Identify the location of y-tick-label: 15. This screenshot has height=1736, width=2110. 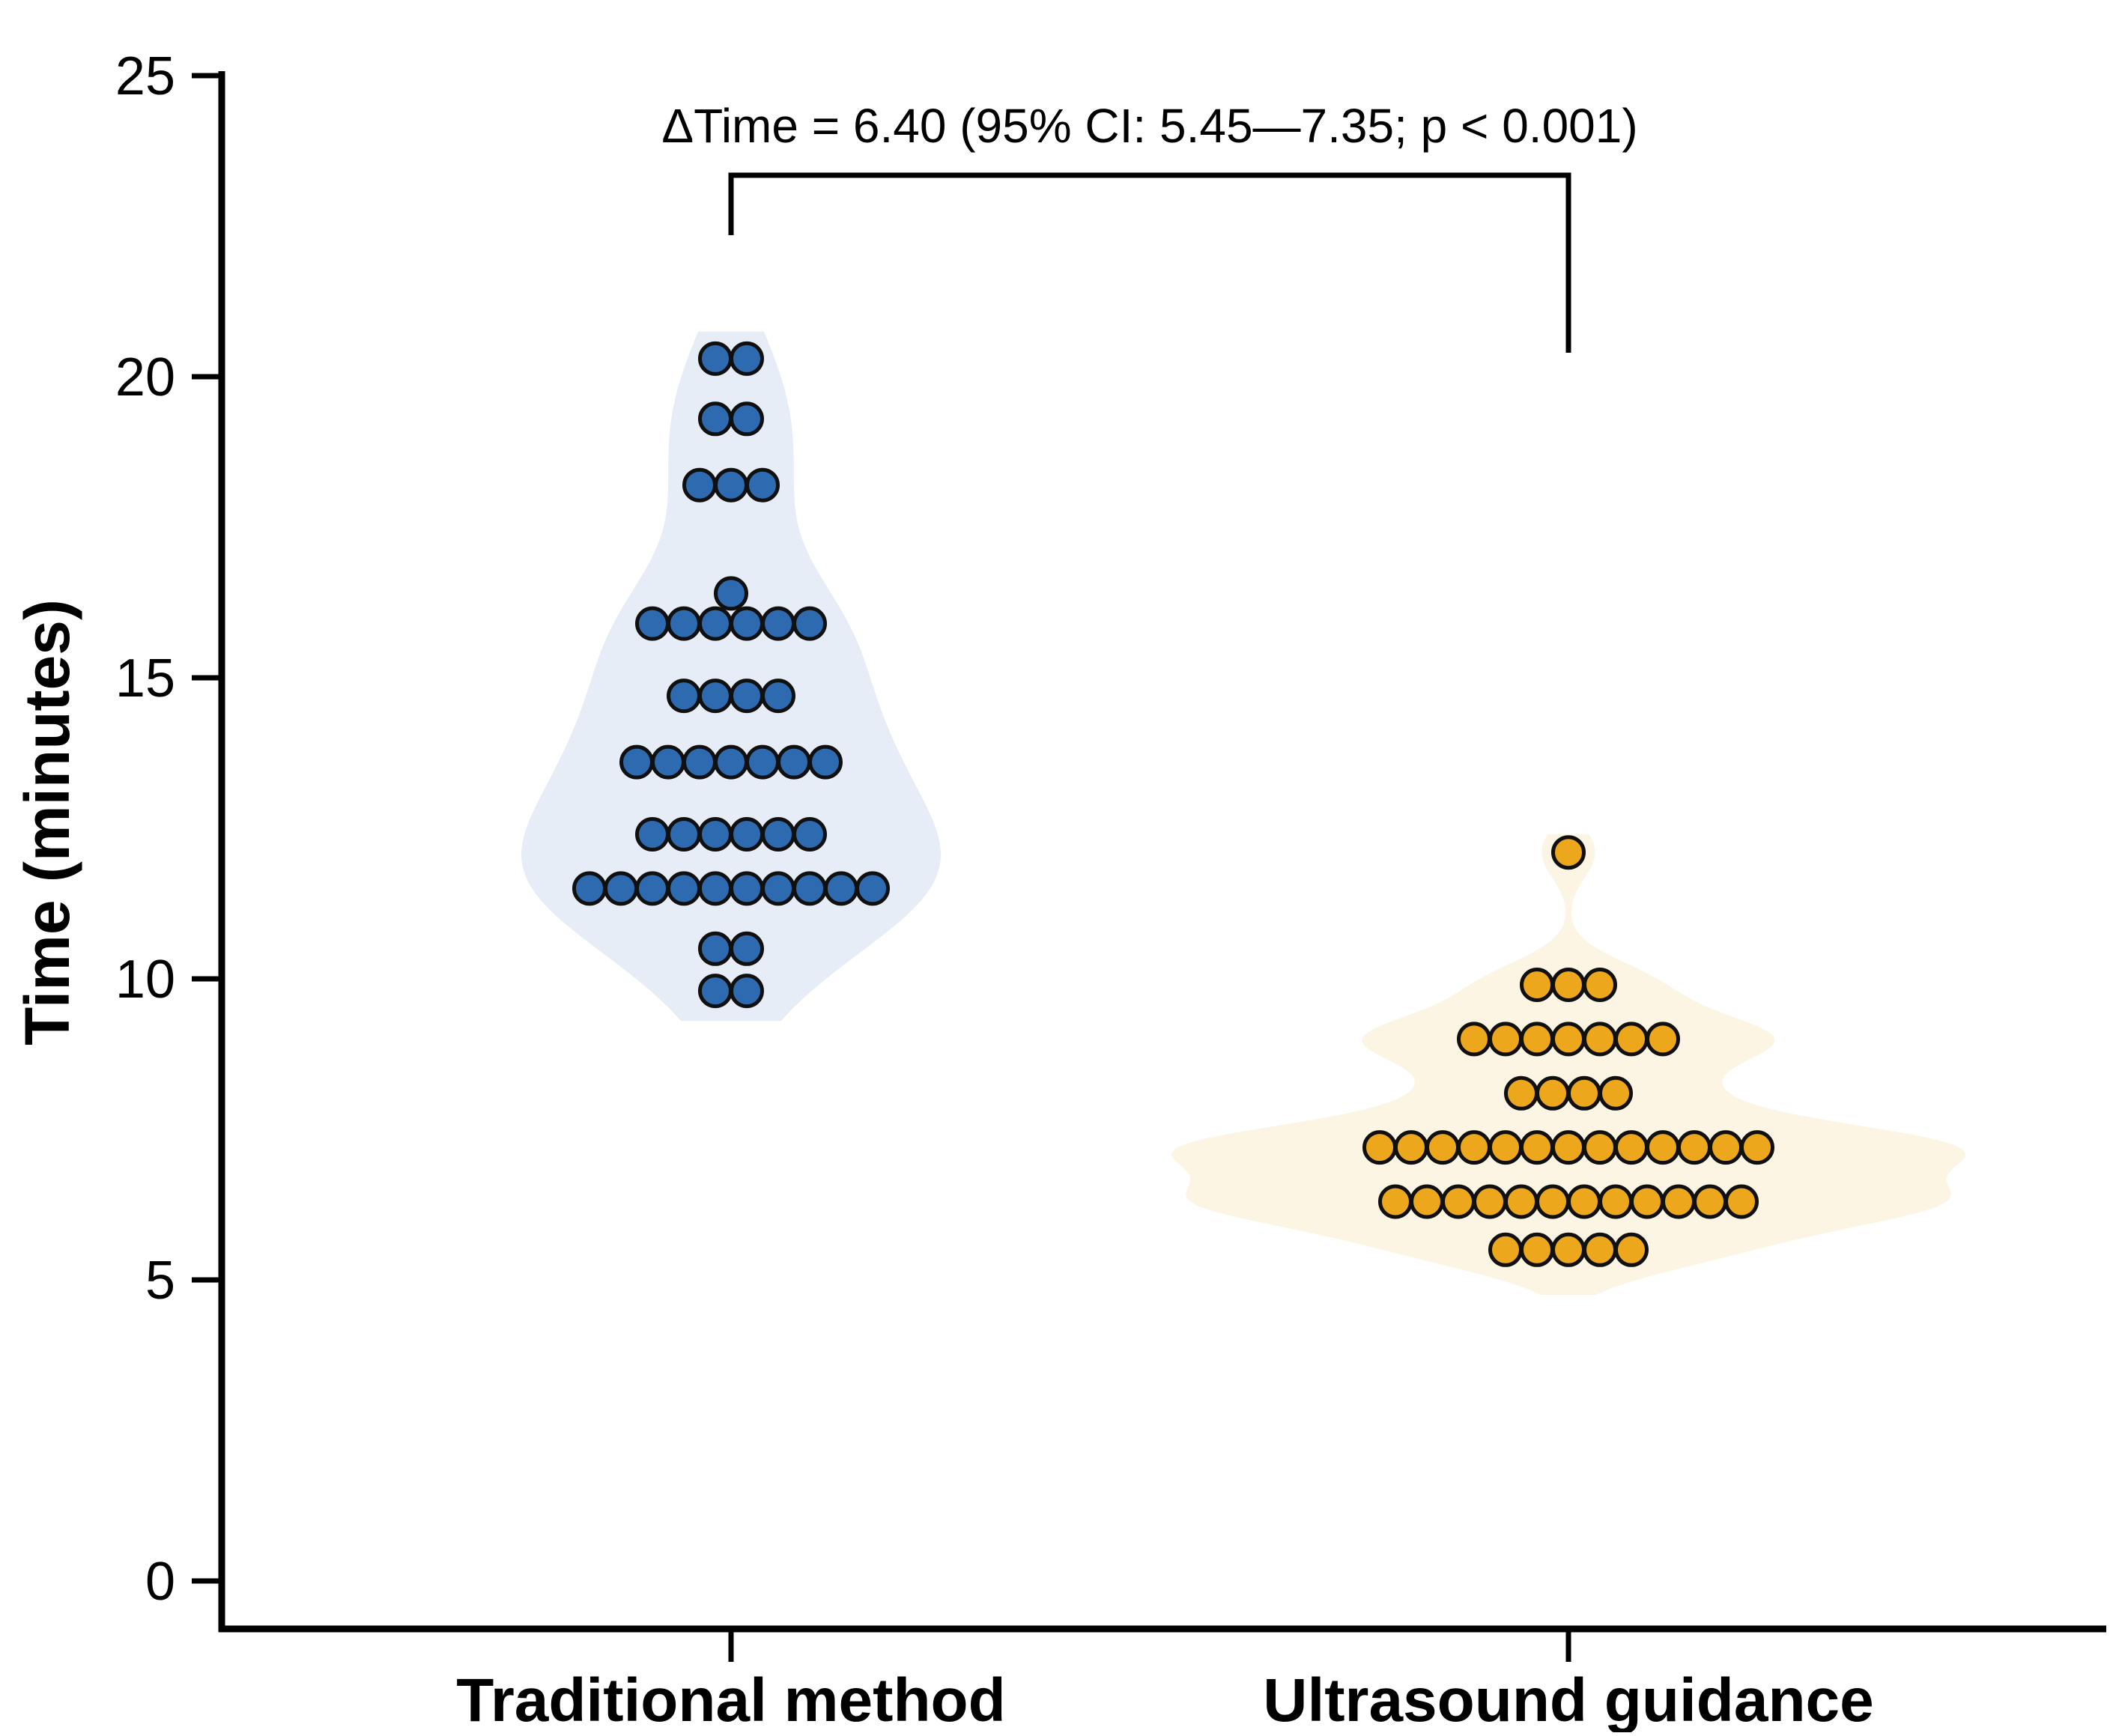
(145, 678).